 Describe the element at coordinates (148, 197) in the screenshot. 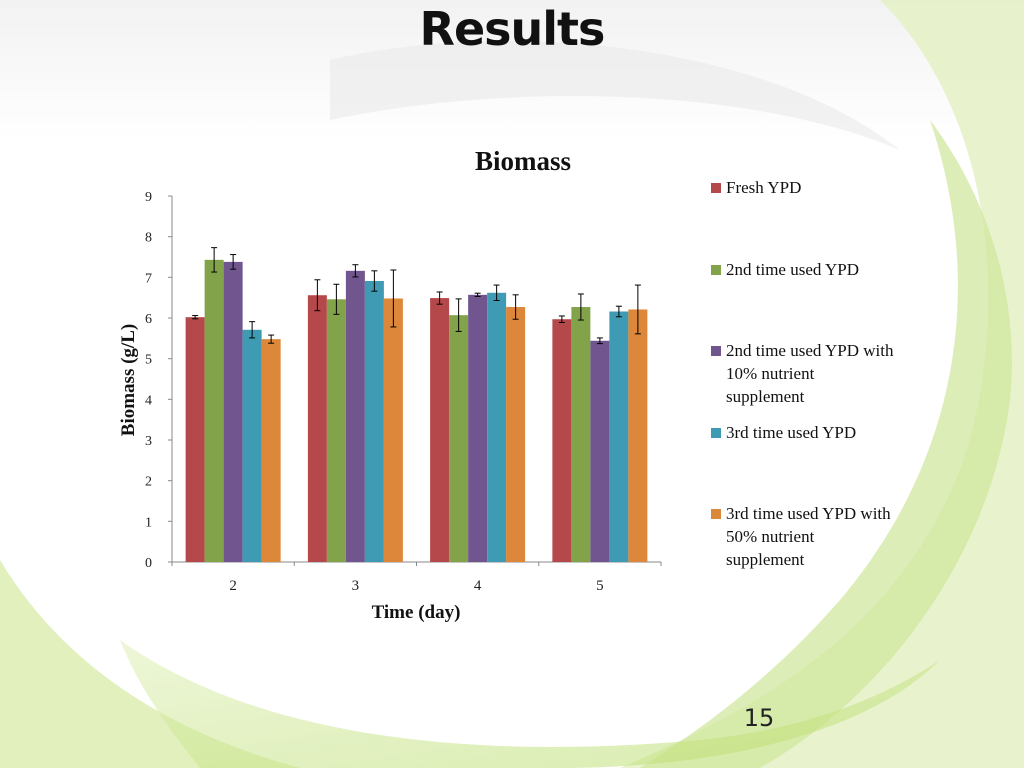

I see `y-tick-label: 9` at that location.